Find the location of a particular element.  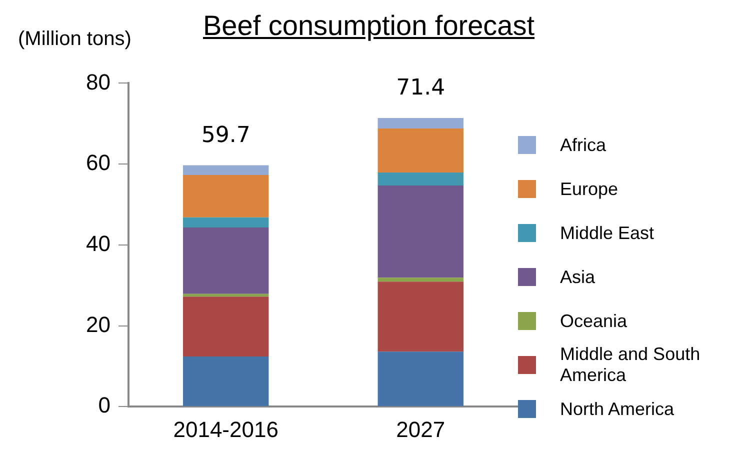

y-axis-title: (Million tons) is located at coordinates (75, 39).